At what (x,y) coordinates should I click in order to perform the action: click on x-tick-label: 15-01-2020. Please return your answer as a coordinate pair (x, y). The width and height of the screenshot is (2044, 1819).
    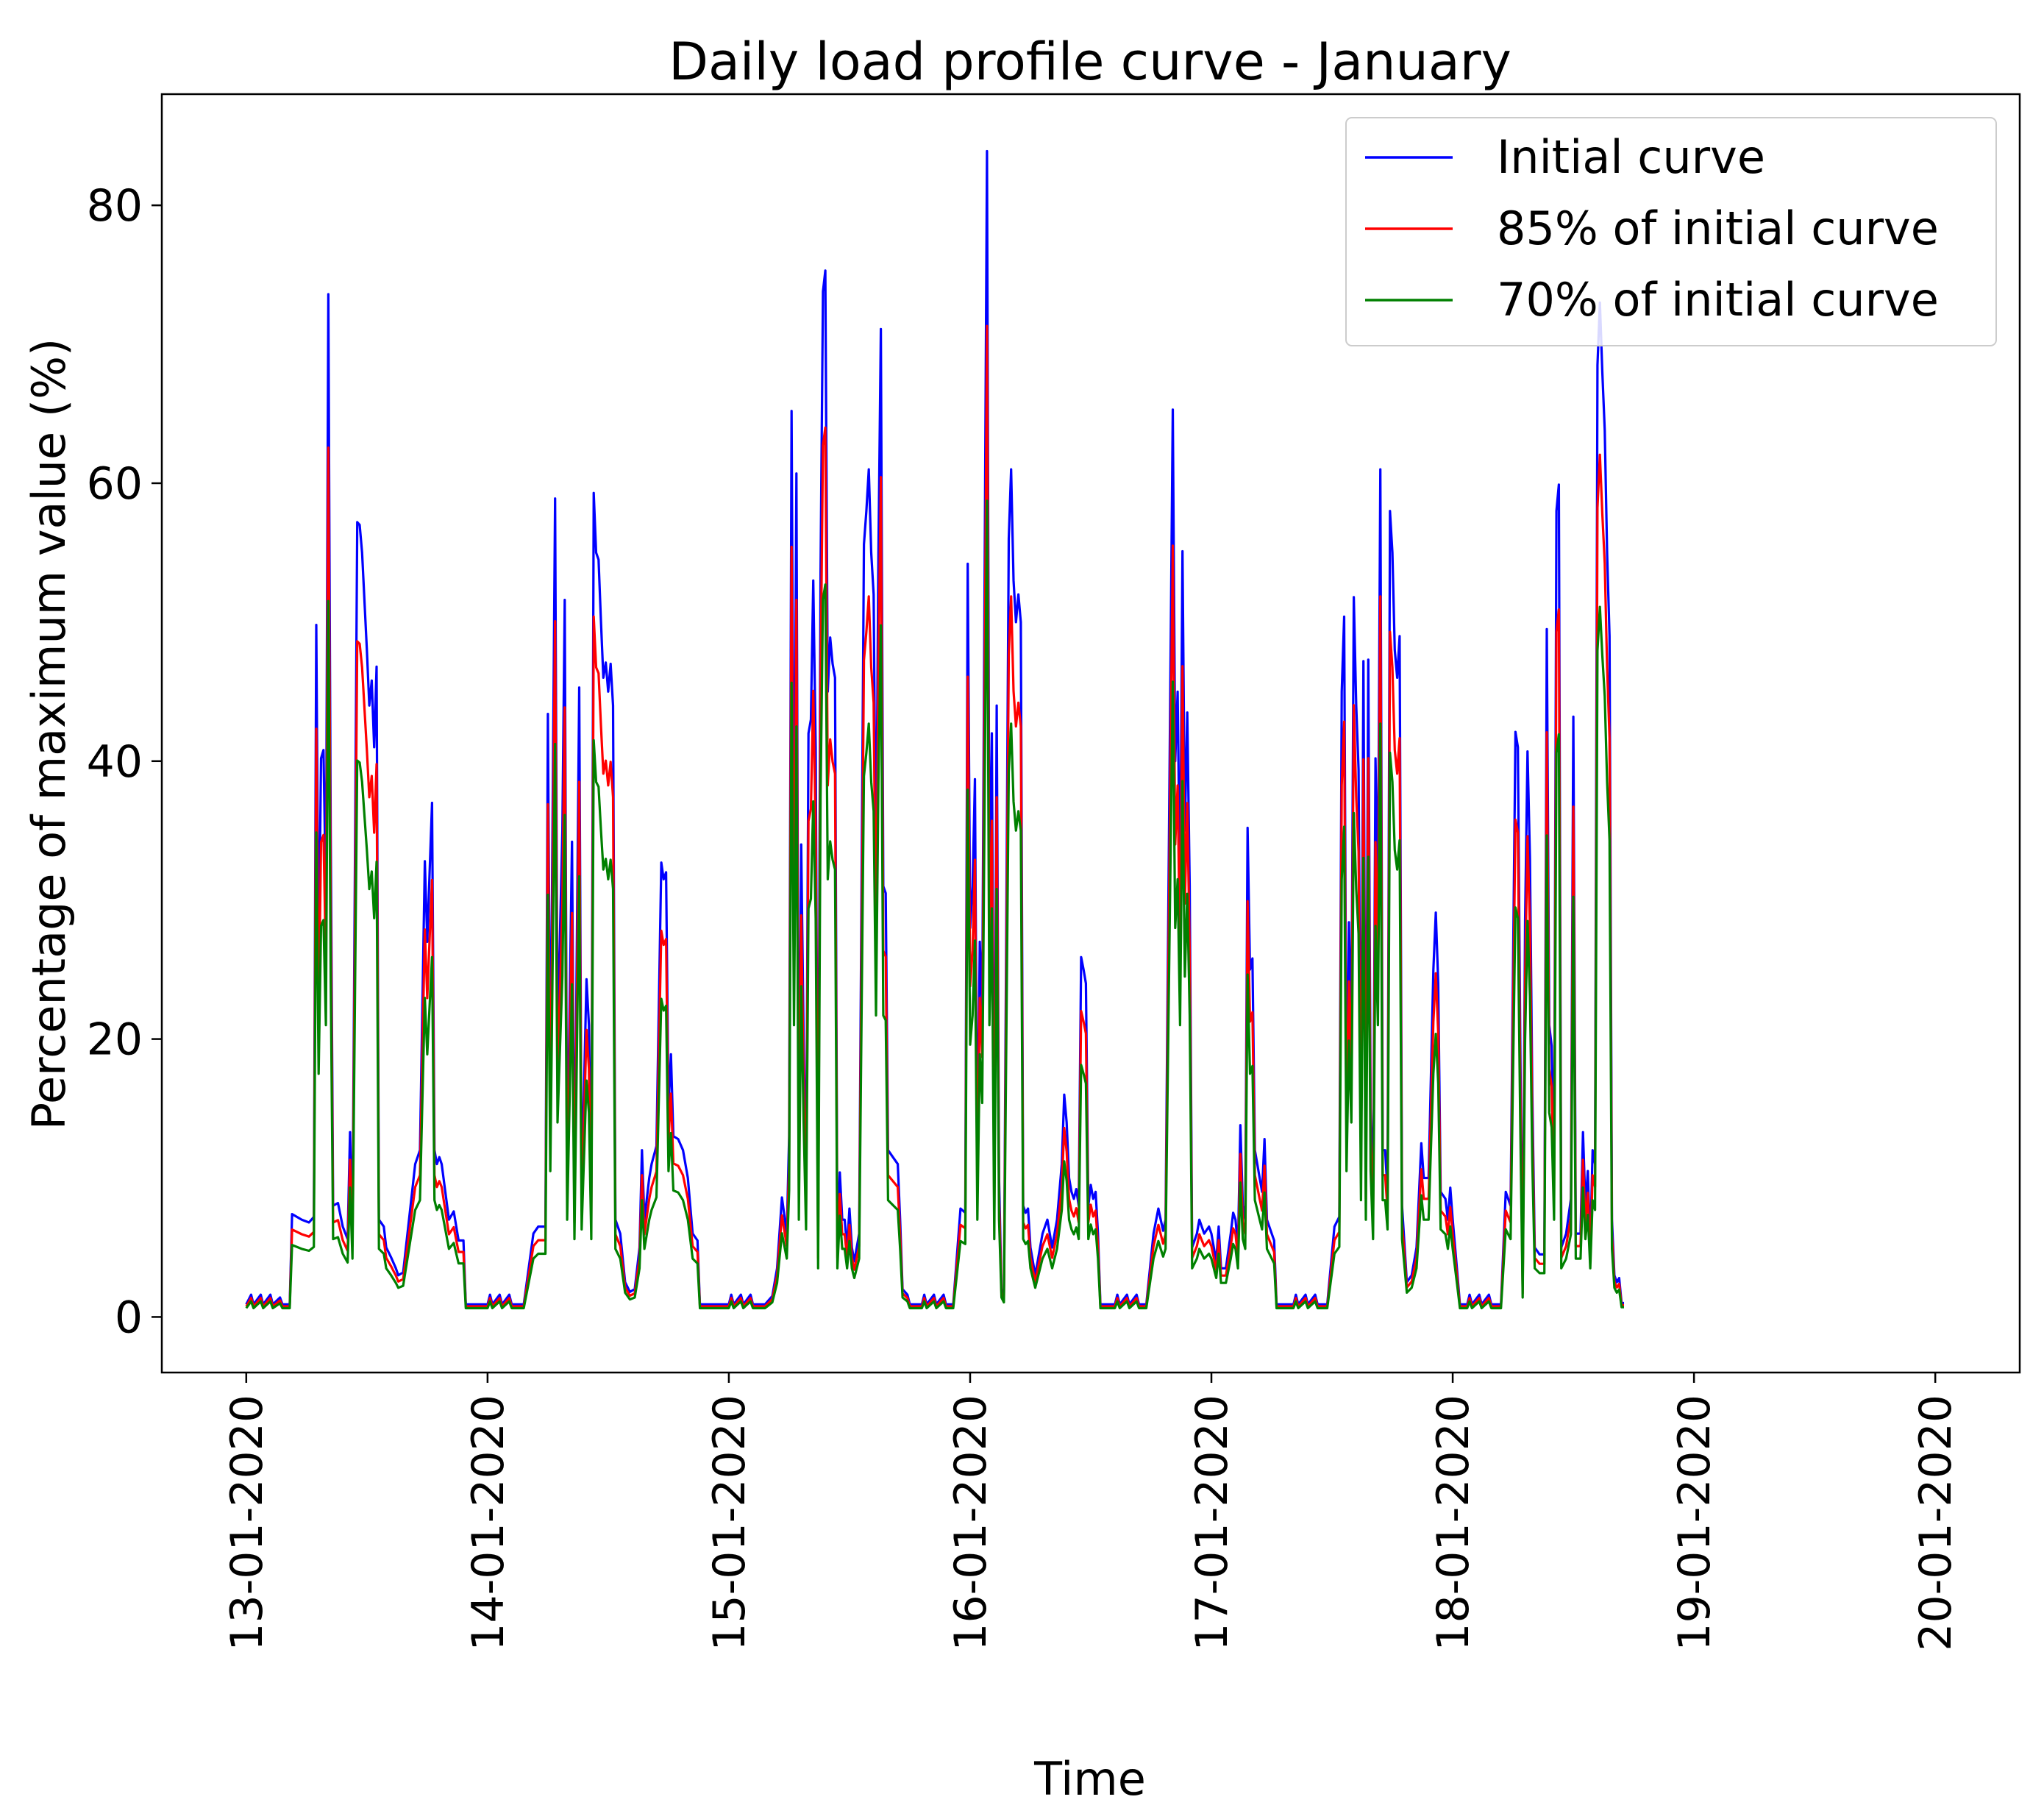
    Looking at the image, I should click on (729, 1523).